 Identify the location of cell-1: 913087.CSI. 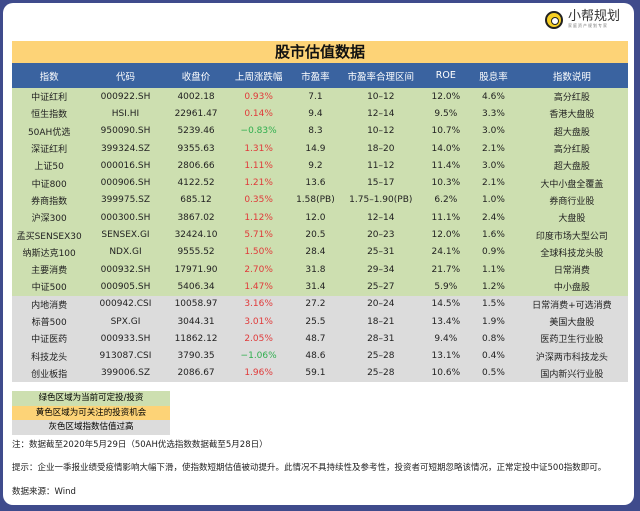
(125, 356).